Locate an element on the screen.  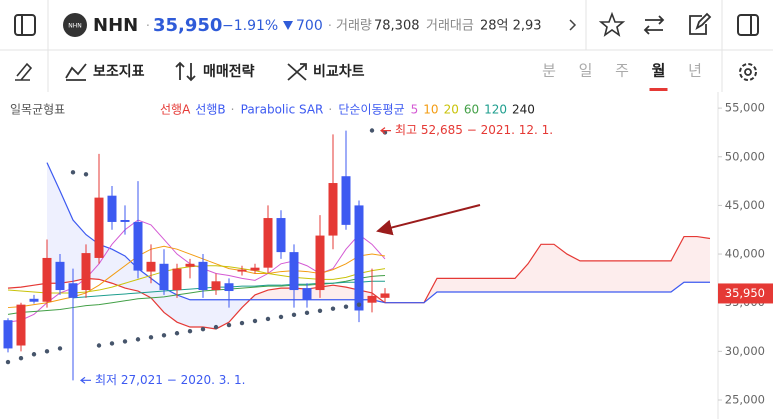
change-pct: −1.91% is located at coordinates (250, 26).